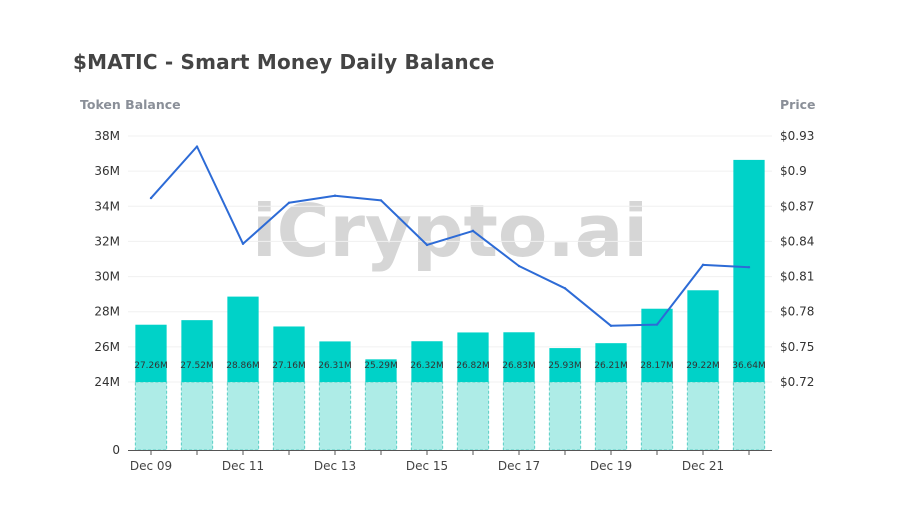 The width and height of the screenshot is (900, 510). Describe the element at coordinates (107, 312) in the screenshot. I see `y-tick-label: 28M` at that location.